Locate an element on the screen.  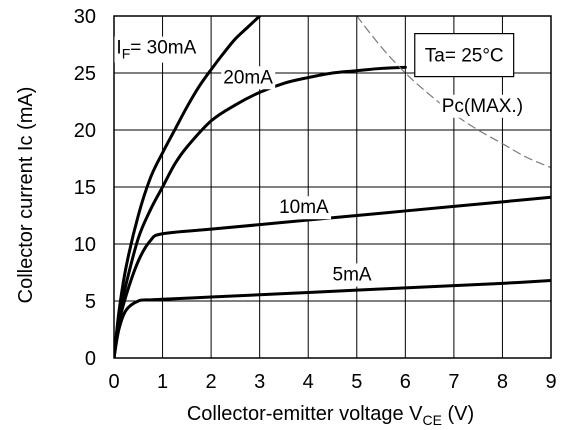
x-tick-label: 3 is located at coordinates (259, 382).